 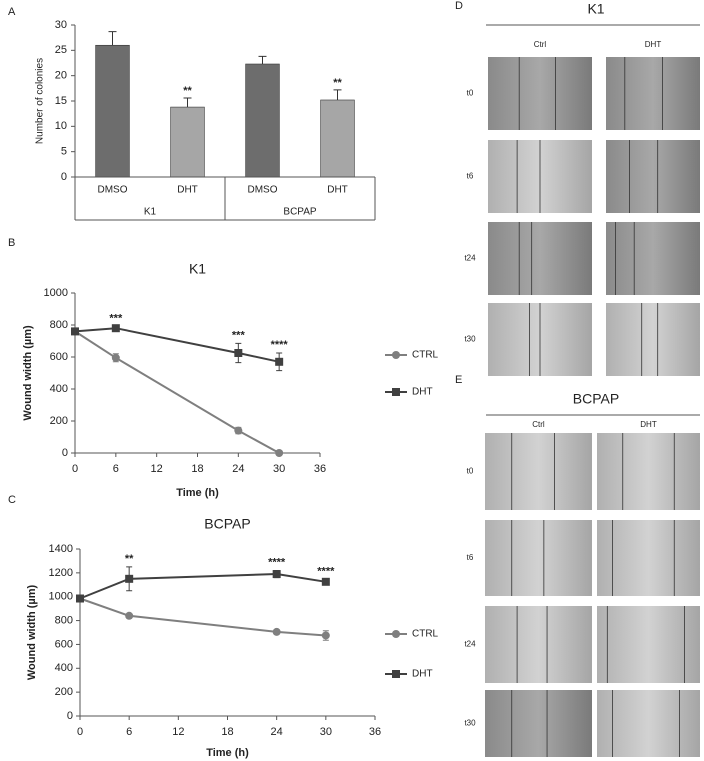 I want to click on panel-label: E, so click(x=458, y=380).